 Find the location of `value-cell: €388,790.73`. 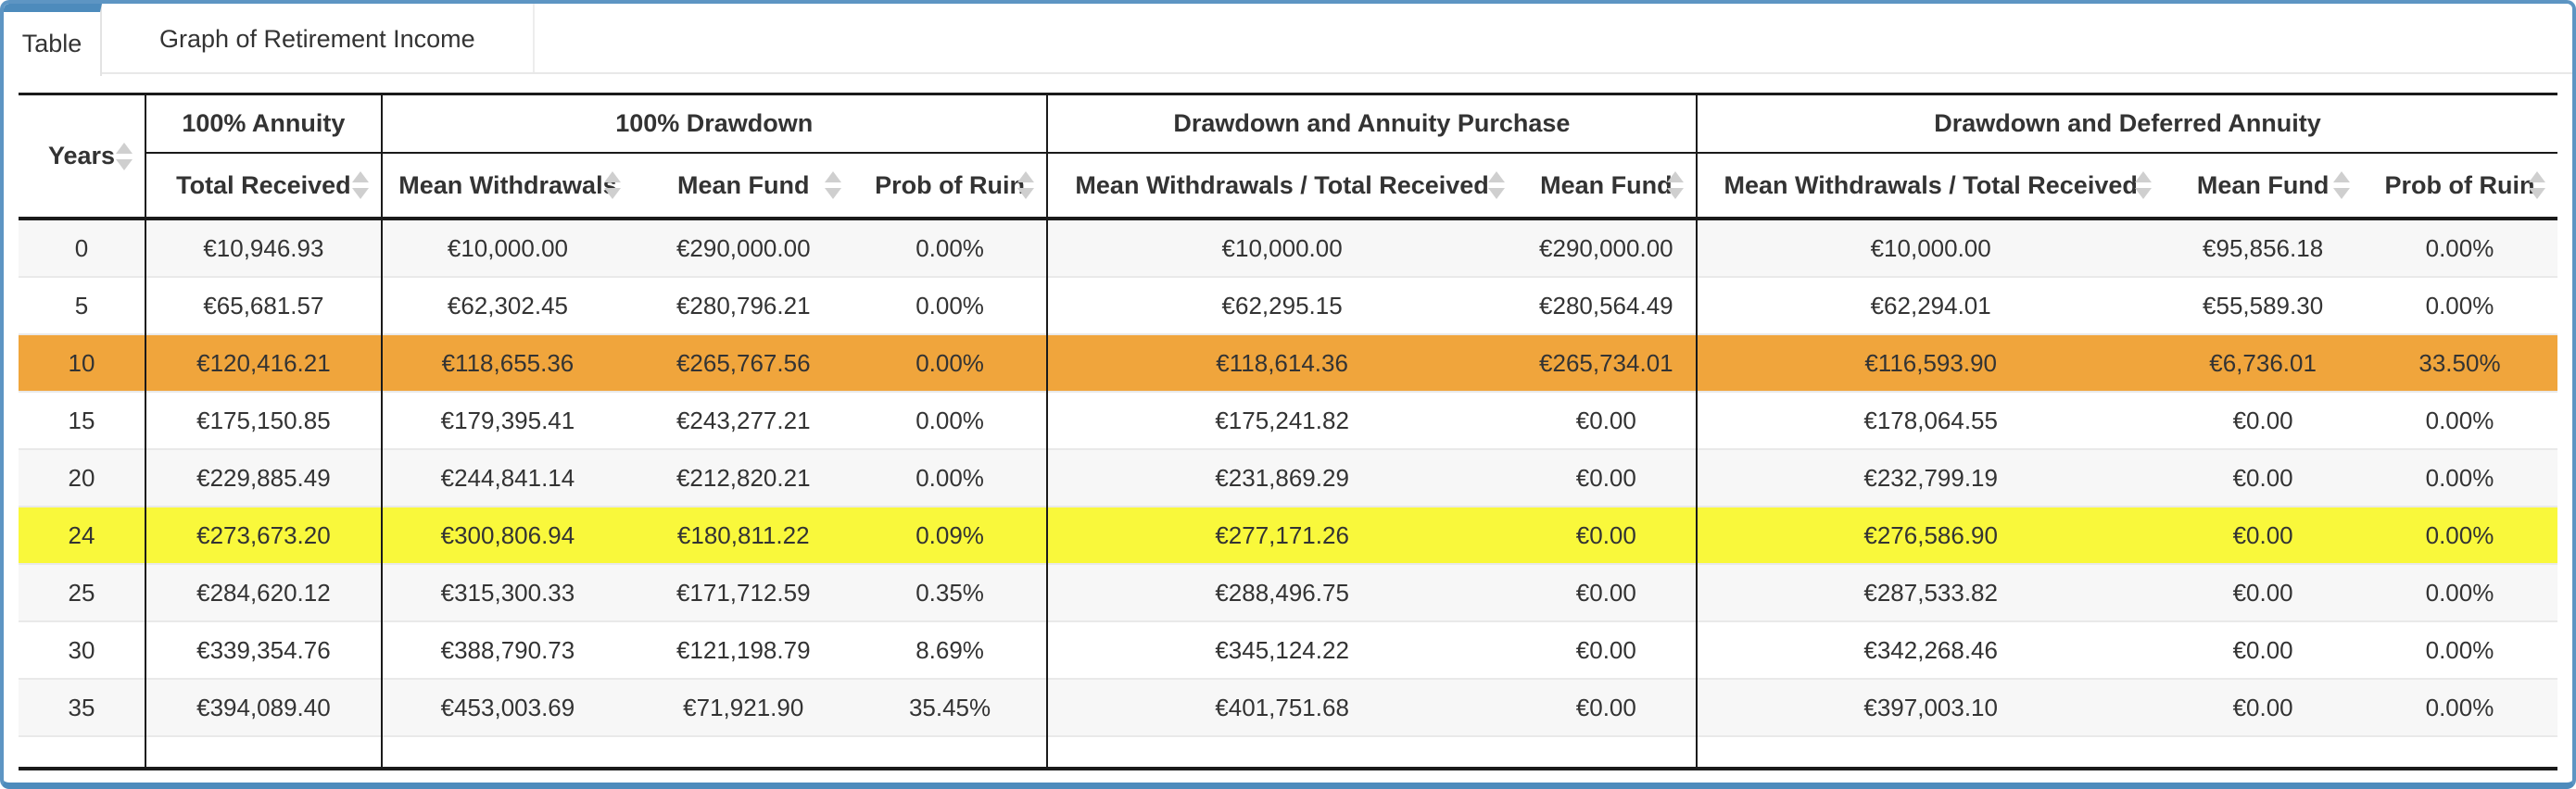

value-cell: €388,790.73 is located at coordinates (507, 649).